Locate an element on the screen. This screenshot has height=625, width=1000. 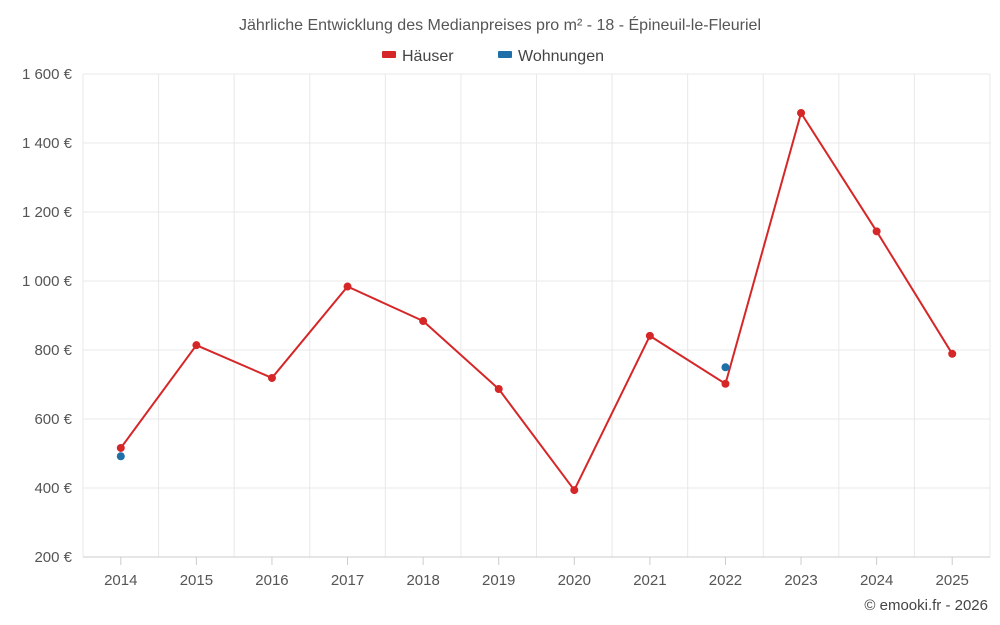
series-wohnungen is located at coordinates (423, 412).